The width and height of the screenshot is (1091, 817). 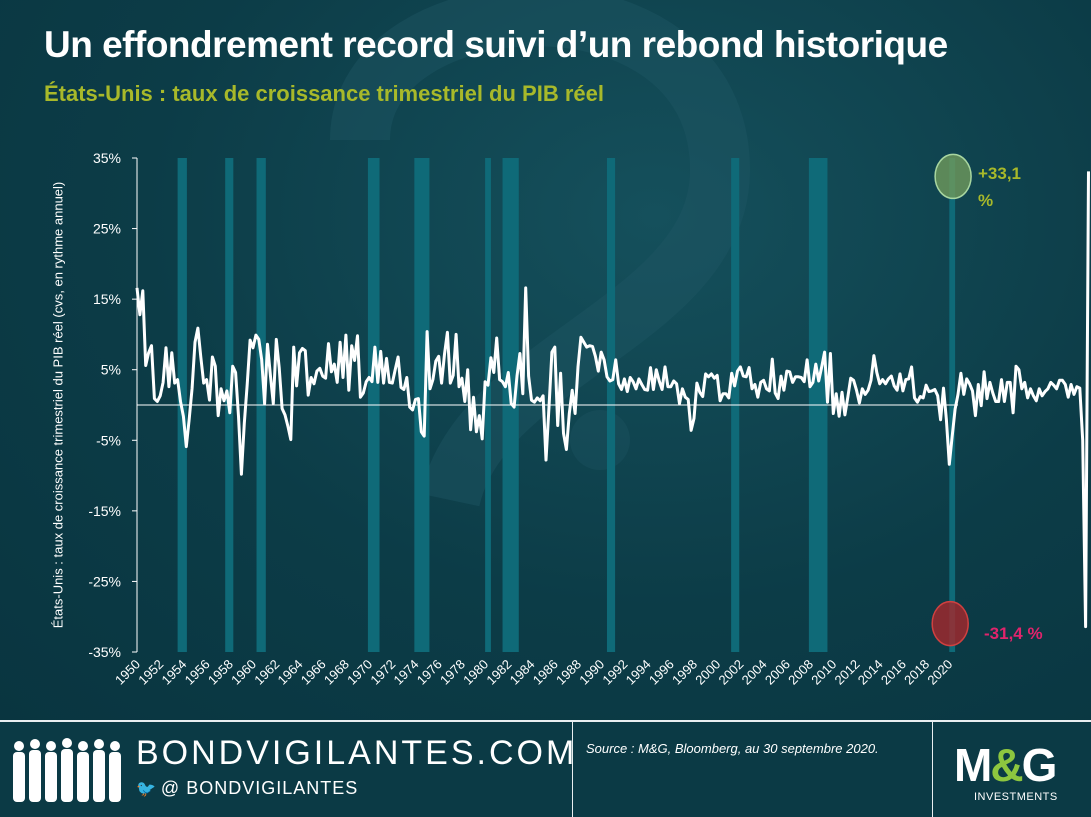 I want to click on handle-name: BONDVIGILANTES, so click(x=272, y=788).